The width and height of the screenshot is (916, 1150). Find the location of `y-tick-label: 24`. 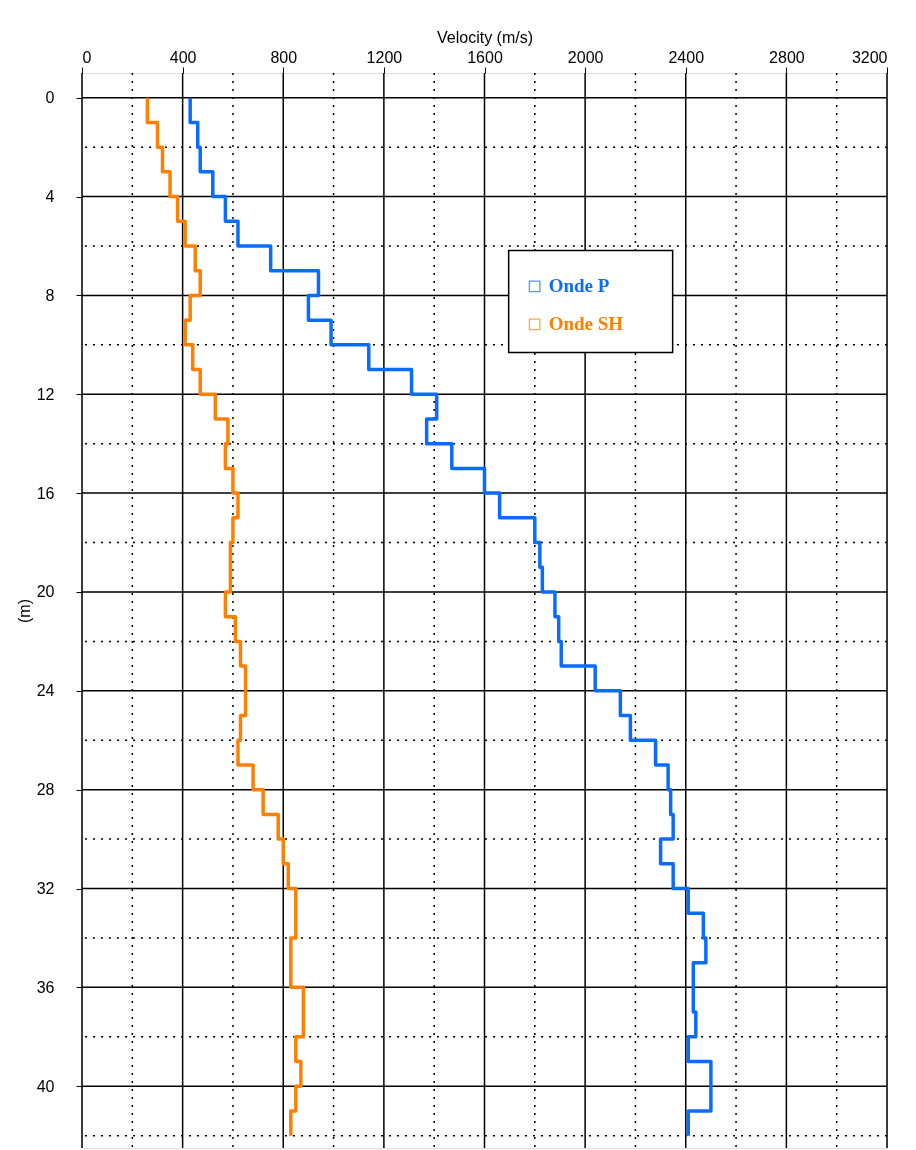

y-tick-label: 24 is located at coordinates (45, 691).